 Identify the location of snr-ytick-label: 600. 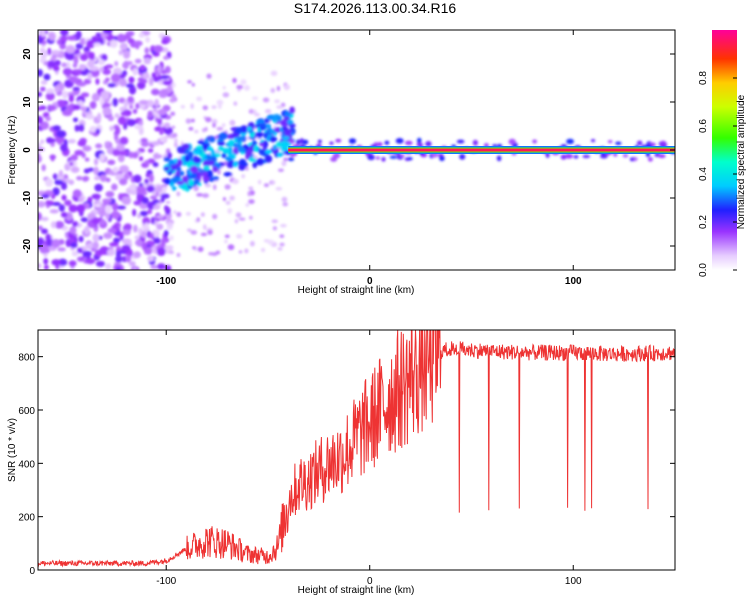
(26, 411).